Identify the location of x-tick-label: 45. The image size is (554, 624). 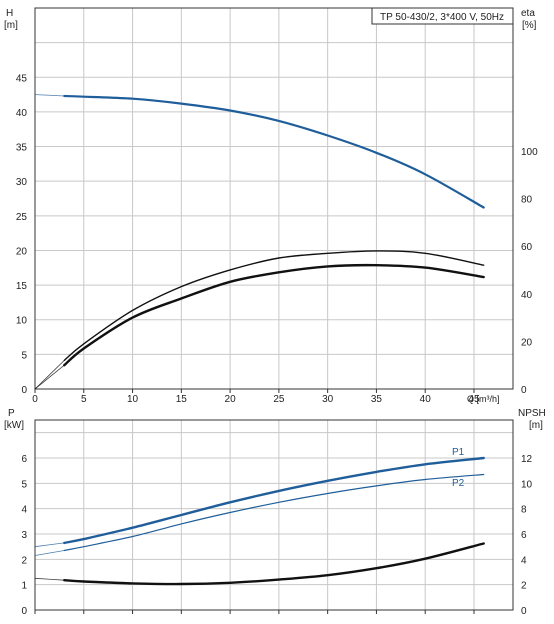
(474, 399).